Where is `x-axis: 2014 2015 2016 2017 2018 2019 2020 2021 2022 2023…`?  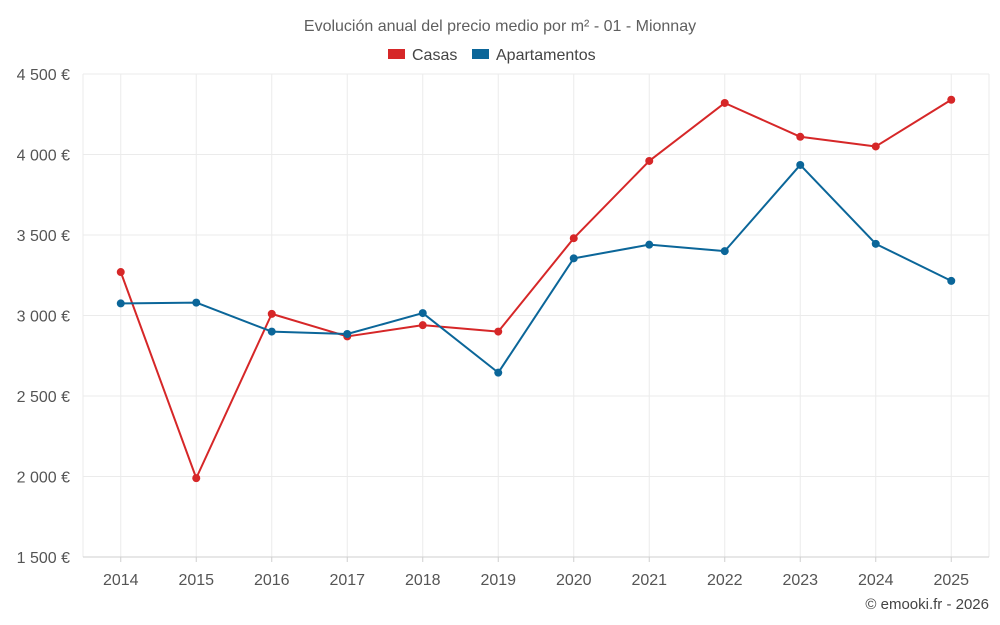
x-axis: 2014 2015 2016 2017 2018 2019 2020 2021 2022 2023… is located at coordinates (536, 572).